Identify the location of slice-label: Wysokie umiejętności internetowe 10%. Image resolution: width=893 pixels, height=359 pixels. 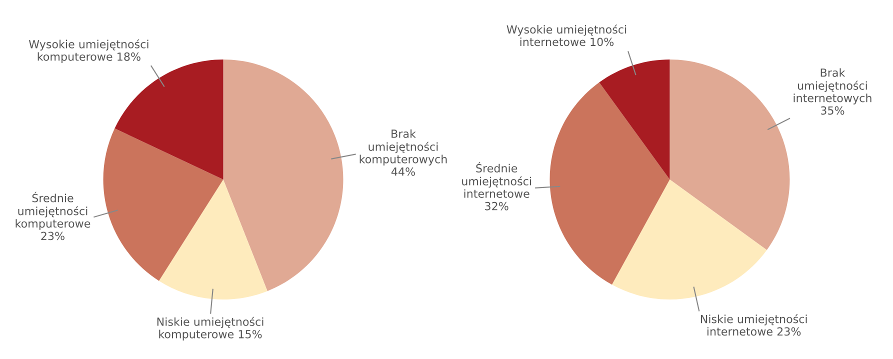
(566, 35).